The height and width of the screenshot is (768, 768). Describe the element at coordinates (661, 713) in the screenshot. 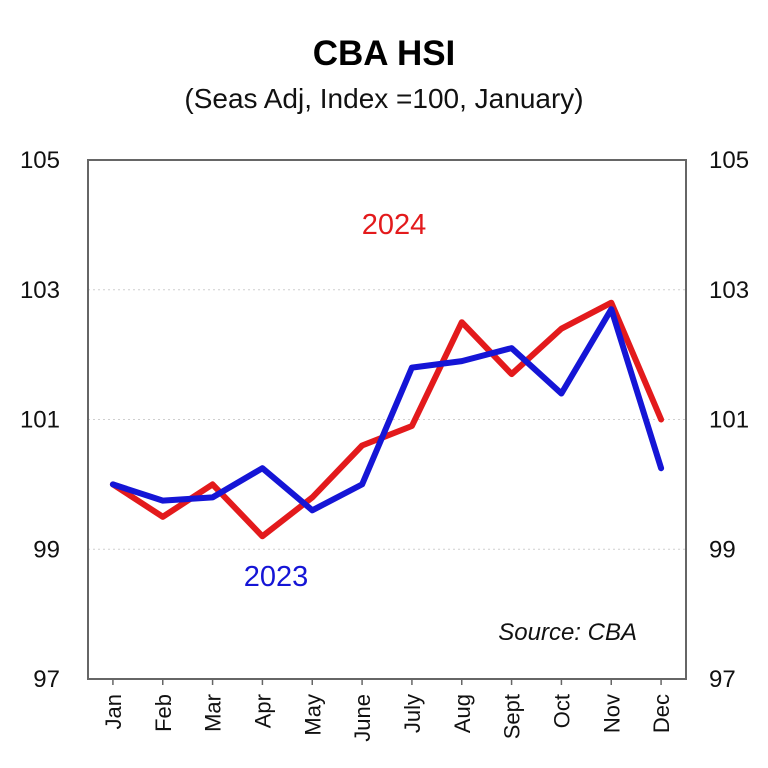

I see `x-tick-label: Dec` at that location.